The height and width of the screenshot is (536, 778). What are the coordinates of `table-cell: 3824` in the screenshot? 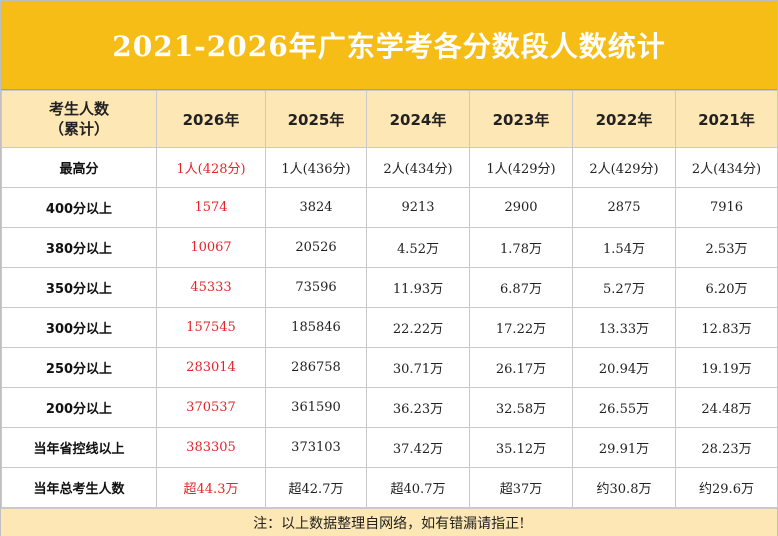 It's located at (316, 207).